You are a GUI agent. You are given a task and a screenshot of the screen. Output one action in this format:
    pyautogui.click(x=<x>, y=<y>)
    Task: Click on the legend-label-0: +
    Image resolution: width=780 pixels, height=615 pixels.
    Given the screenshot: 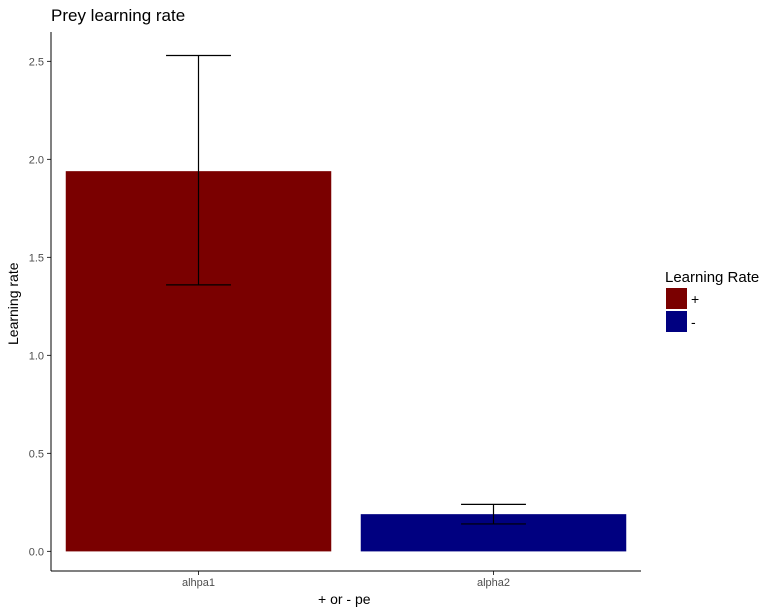 What is the action you would take?
    pyautogui.click(x=695, y=299)
    